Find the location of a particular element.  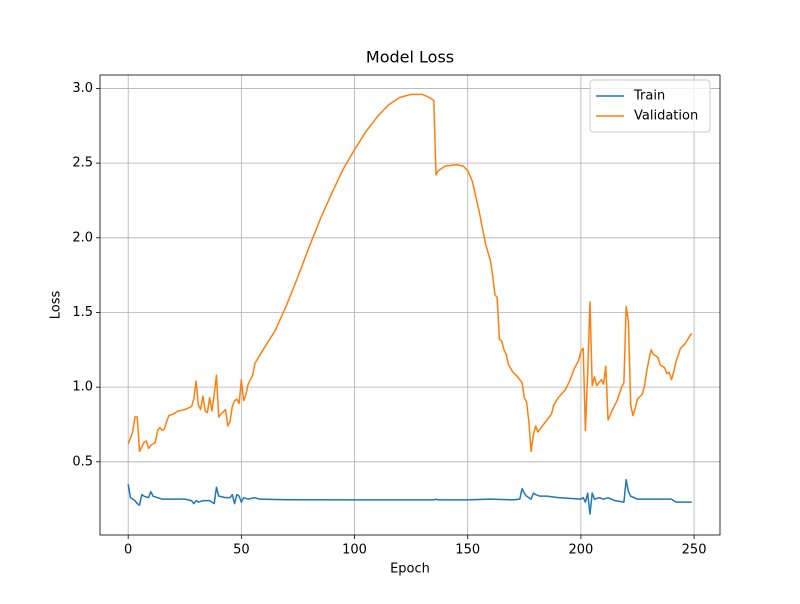

y-tick-label: 1.5 is located at coordinates (82, 312).